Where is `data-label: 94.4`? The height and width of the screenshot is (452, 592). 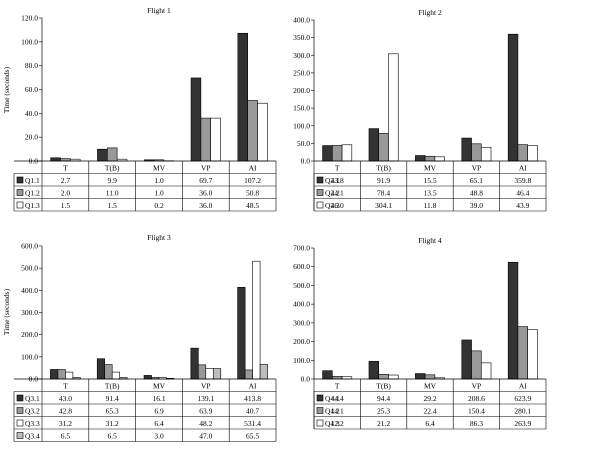 data-label: 94.4 is located at coordinates (383, 398).